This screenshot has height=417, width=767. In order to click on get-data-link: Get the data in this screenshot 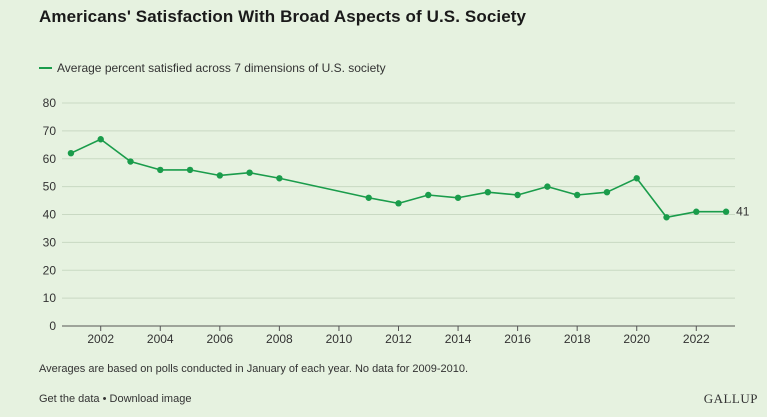, I will do `click(69, 399)`.